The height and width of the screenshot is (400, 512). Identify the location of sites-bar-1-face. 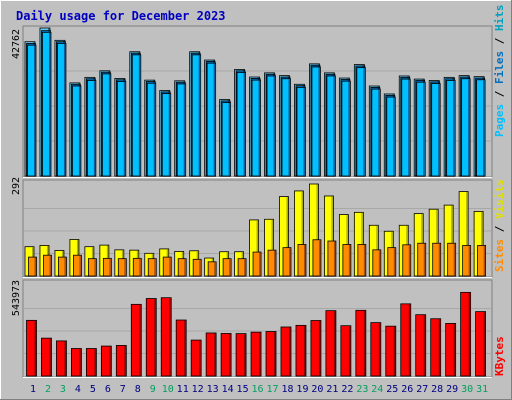
(32, 266).